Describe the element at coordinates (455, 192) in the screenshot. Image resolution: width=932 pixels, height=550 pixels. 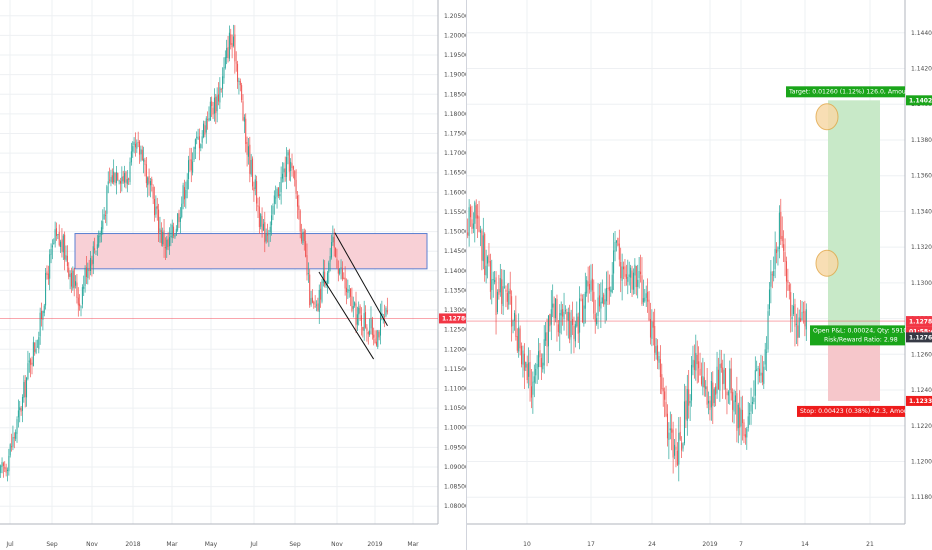
I see `price-tick-label: 1.16000` at that location.